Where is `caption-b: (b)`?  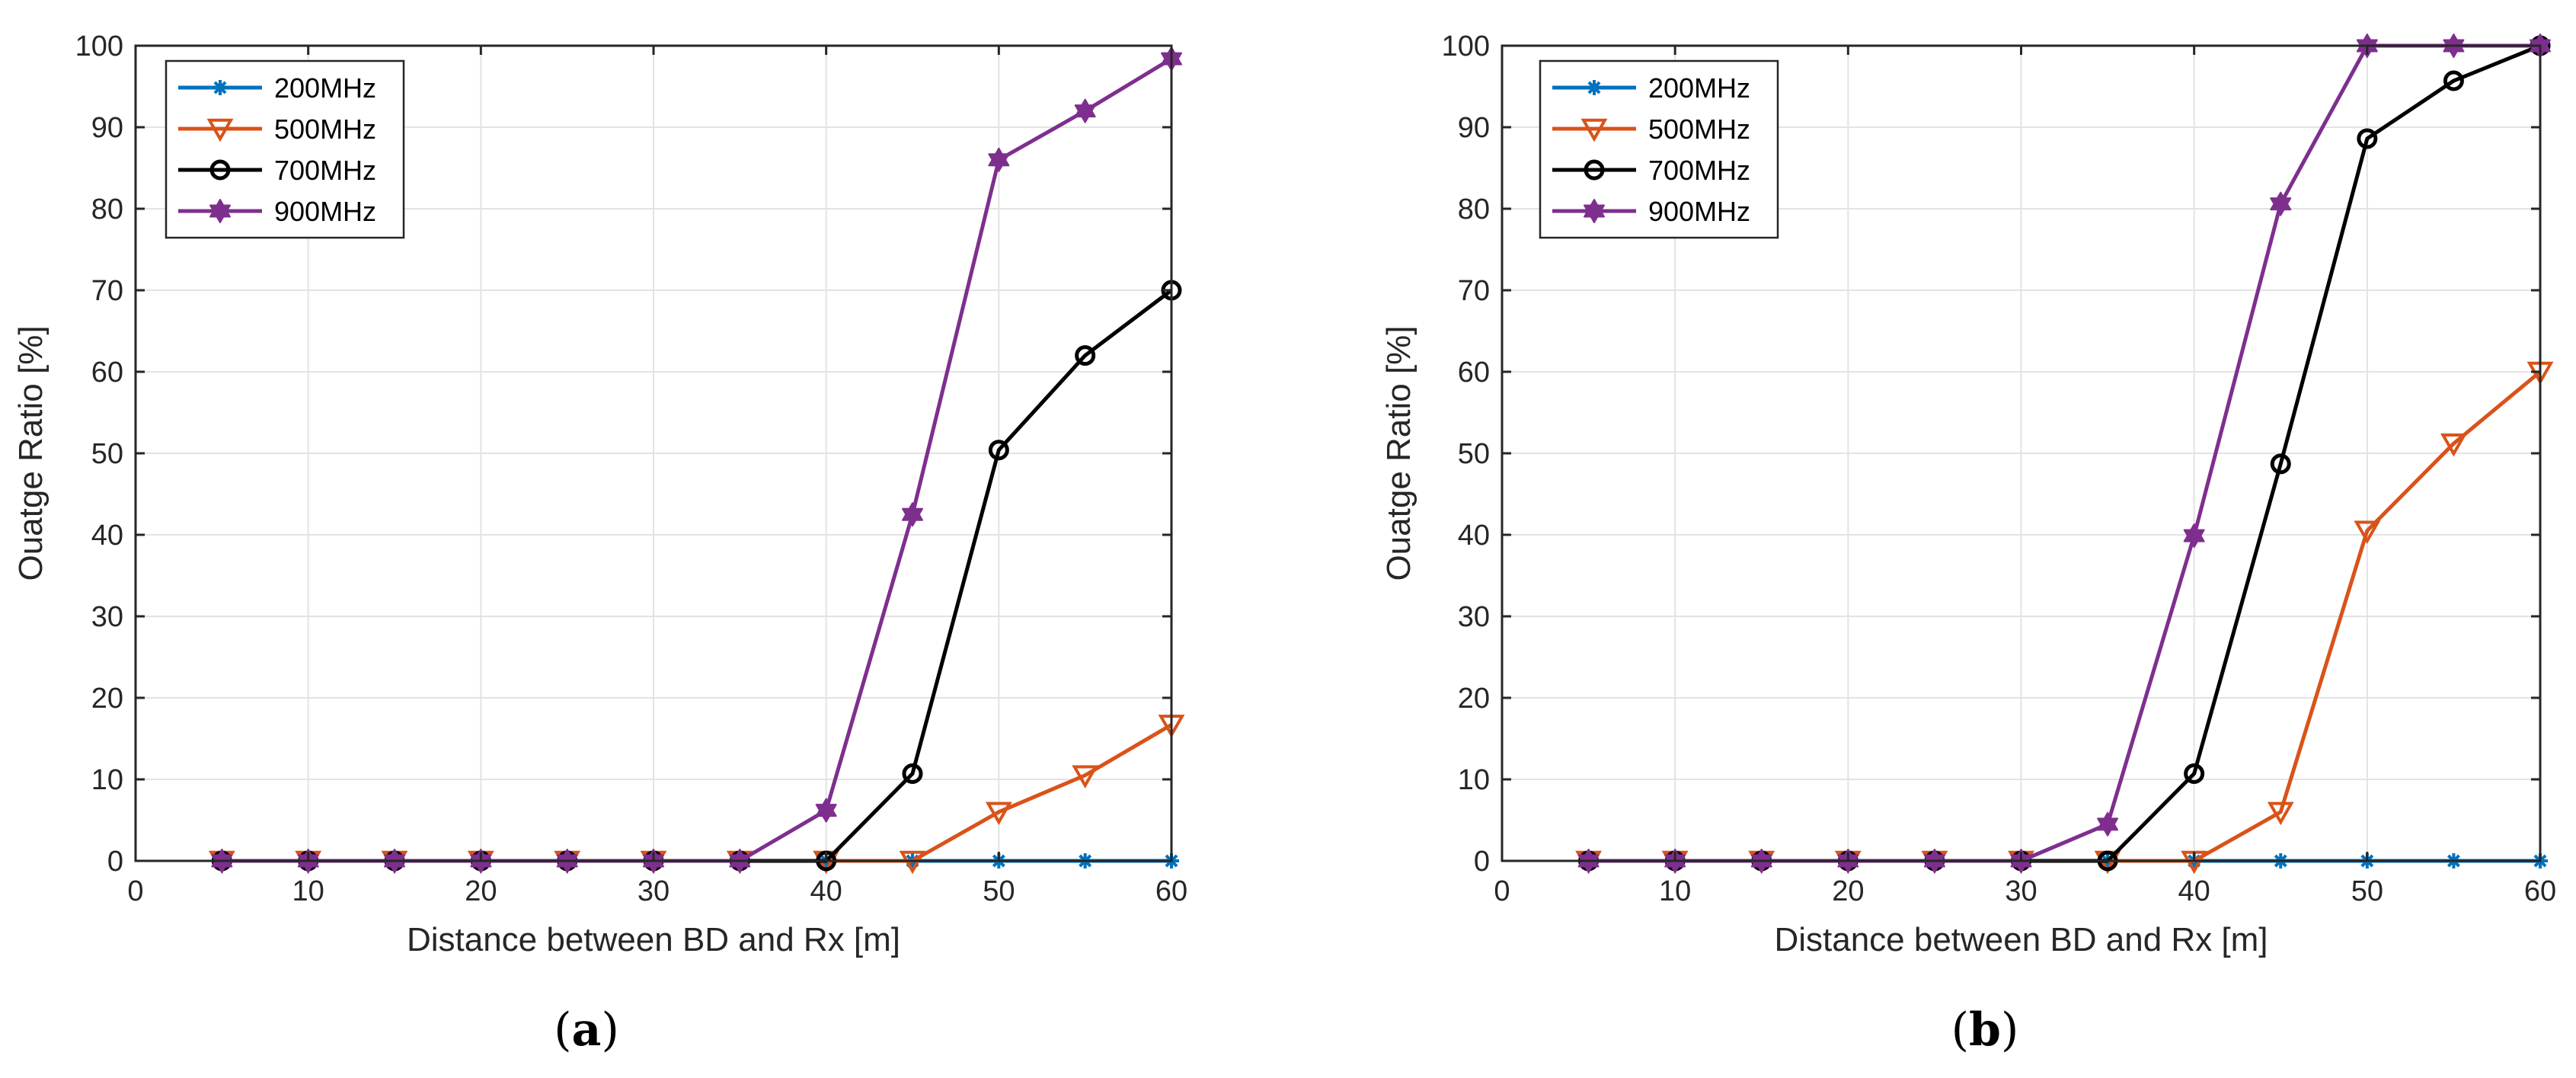
caption-b: (b) is located at coordinates (1985, 1030).